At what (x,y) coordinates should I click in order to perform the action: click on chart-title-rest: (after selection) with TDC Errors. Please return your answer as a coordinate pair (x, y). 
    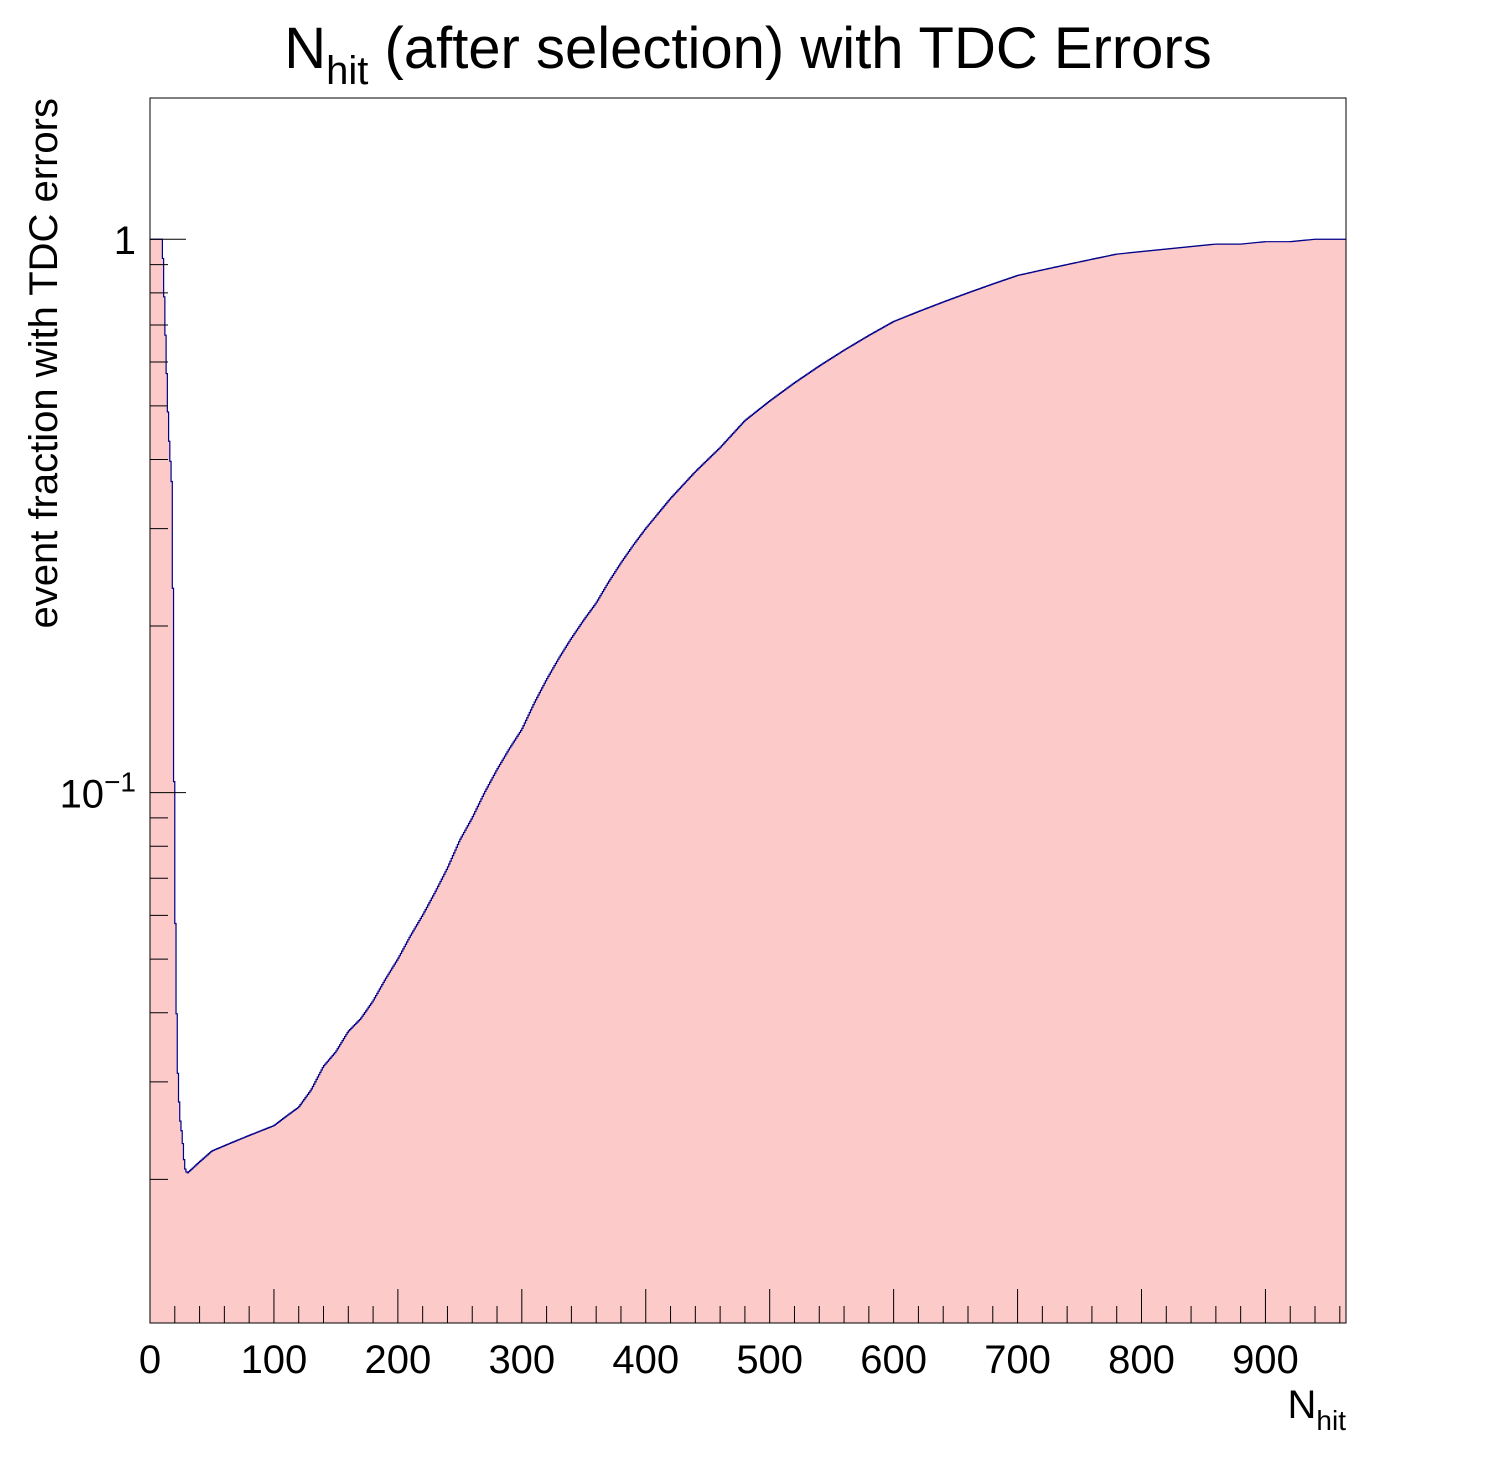
    Looking at the image, I should click on (789, 48).